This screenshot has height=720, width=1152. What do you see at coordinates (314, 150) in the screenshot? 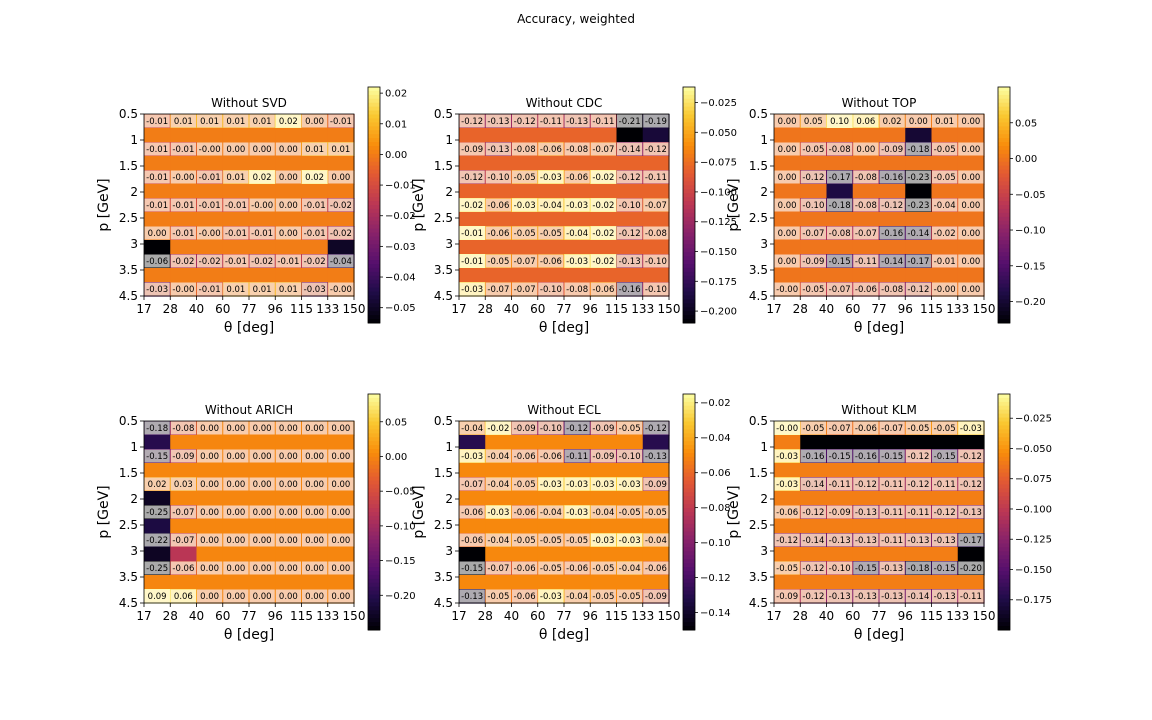
I see `cell-value-label: 0.01` at bounding box center [314, 150].